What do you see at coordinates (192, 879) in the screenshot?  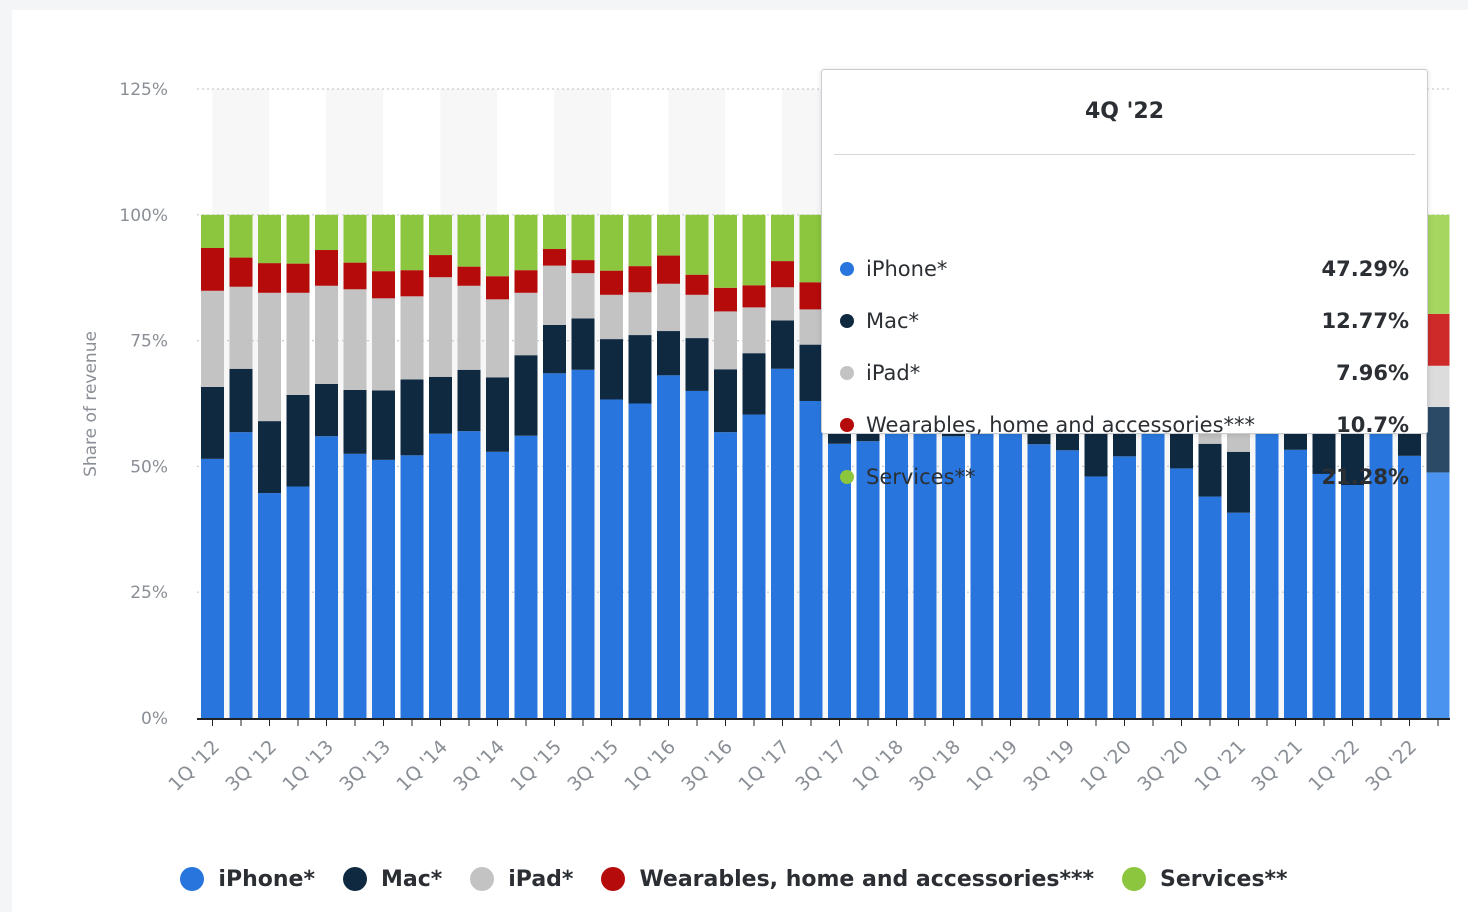 I see `iphone-legend-dot-icon` at bounding box center [192, 879].